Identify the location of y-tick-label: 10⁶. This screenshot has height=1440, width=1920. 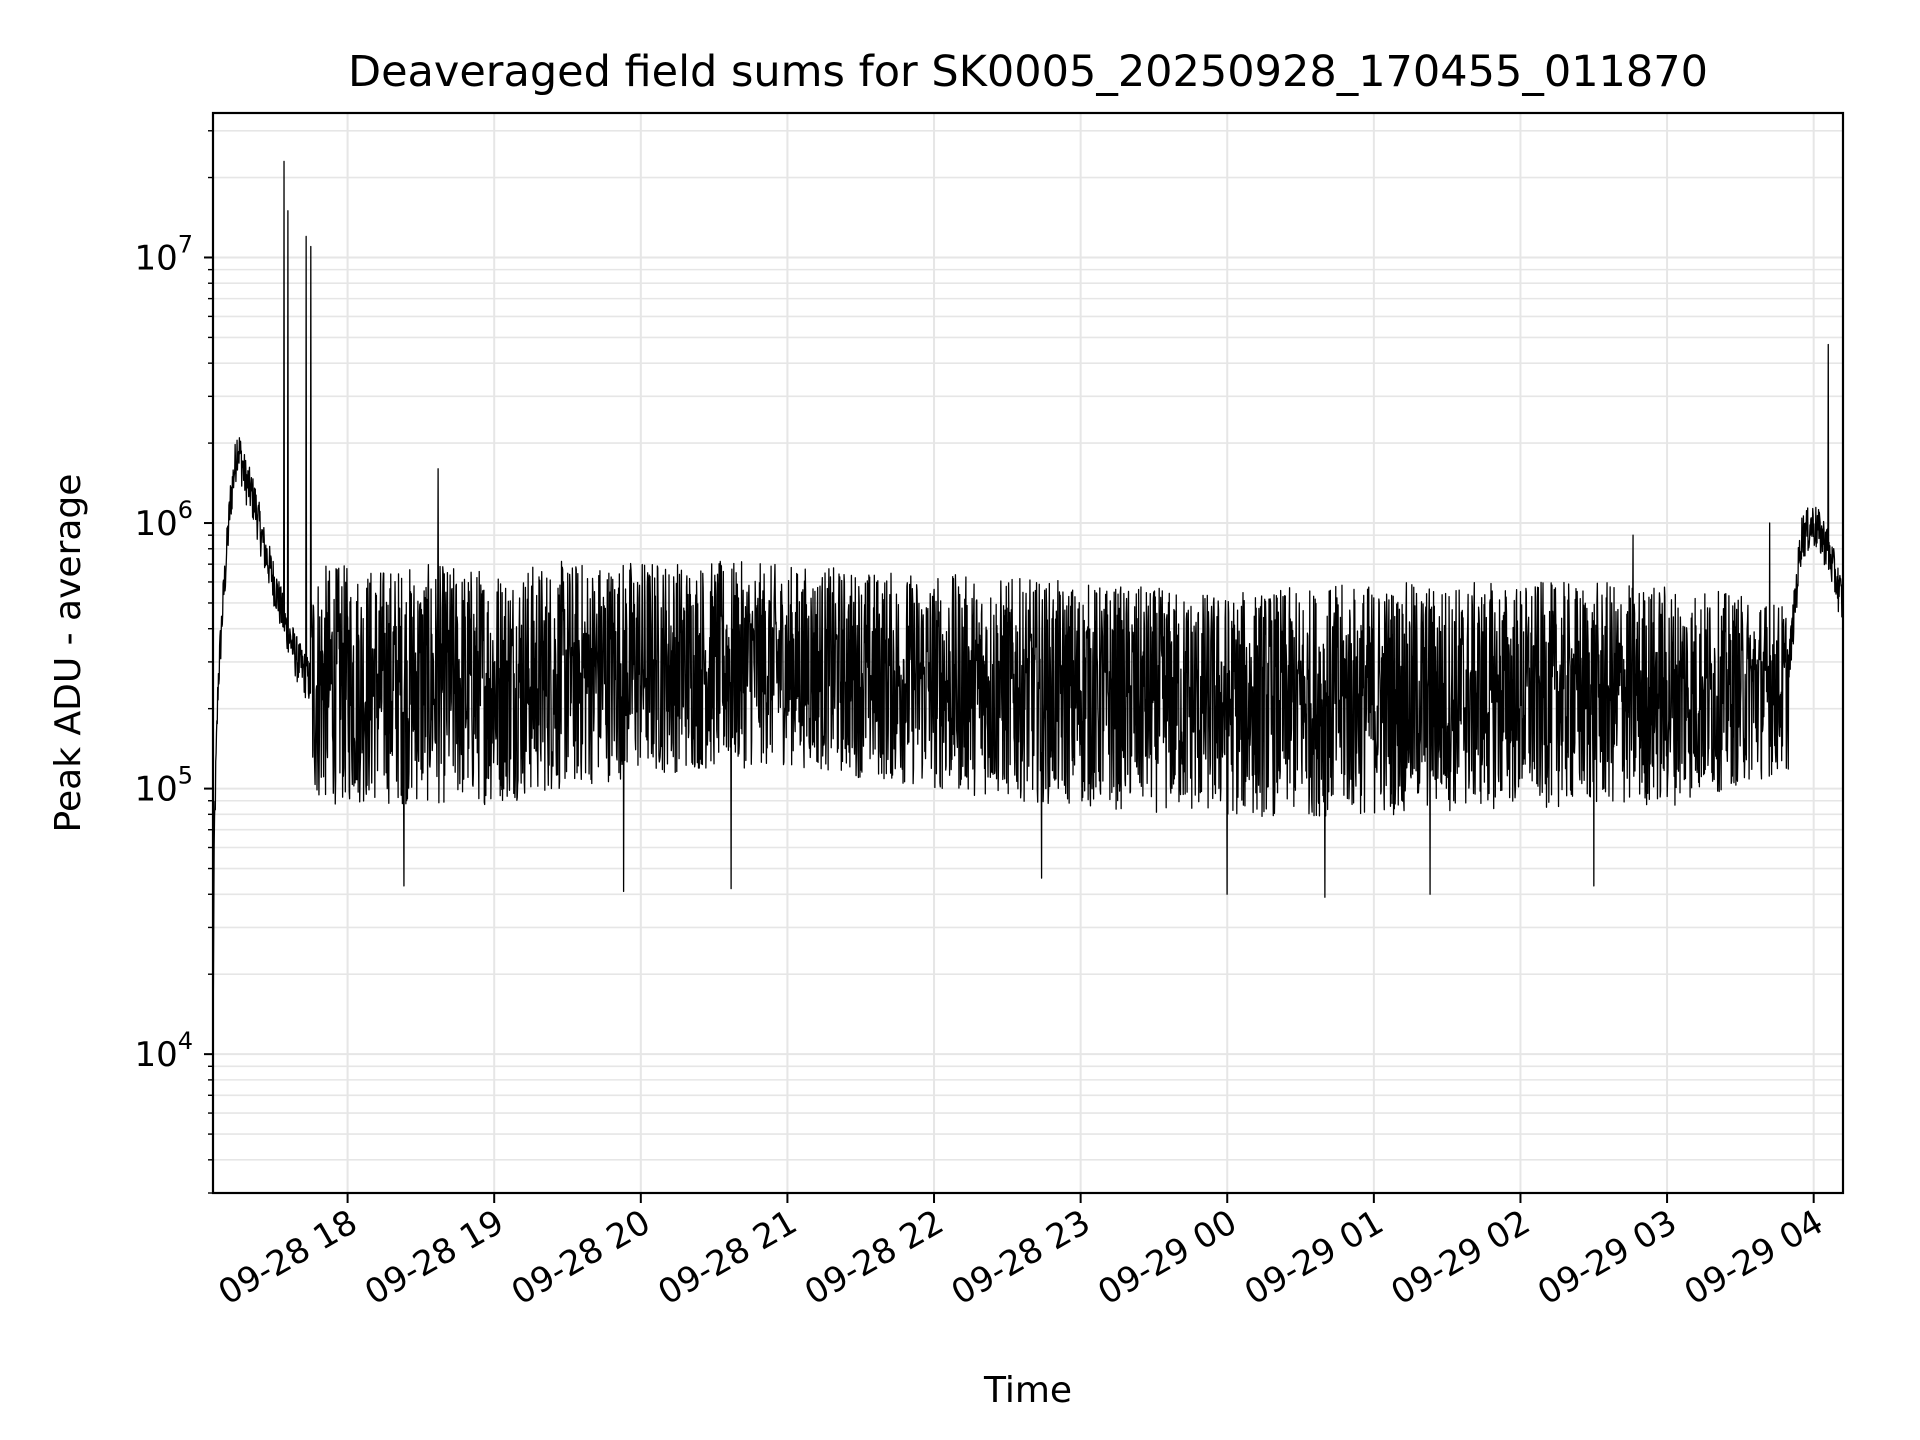
(163, 520).